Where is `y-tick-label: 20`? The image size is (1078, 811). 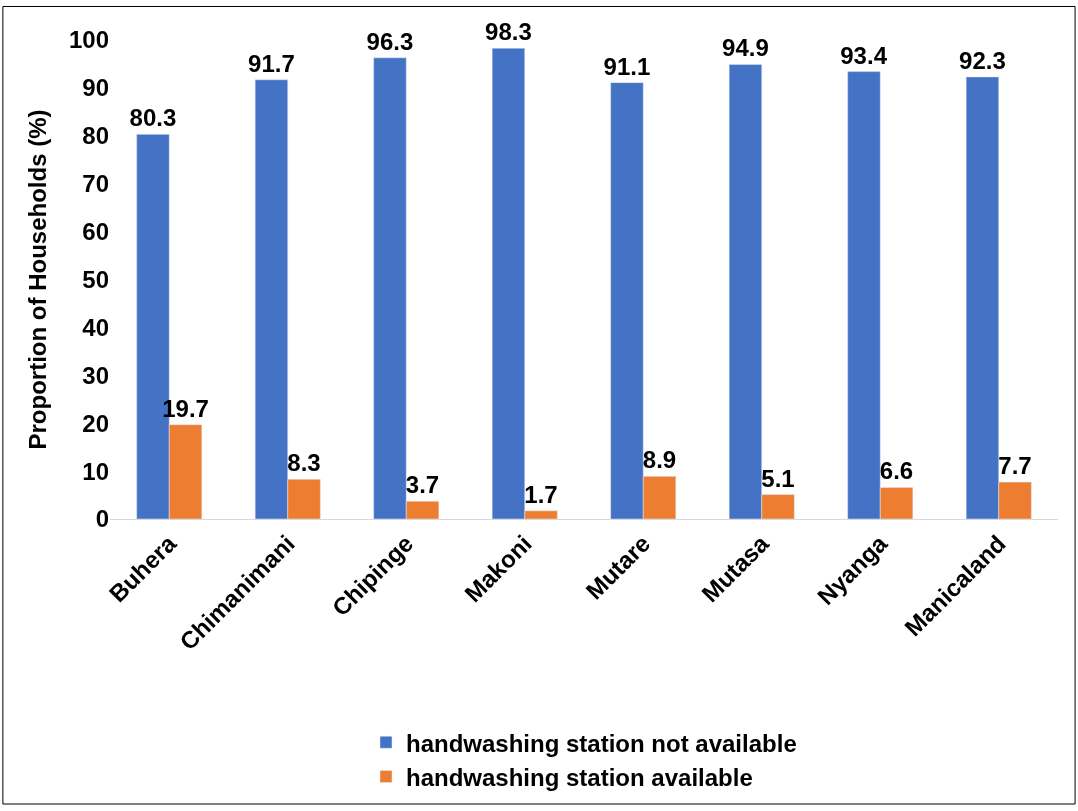
y-tick-label: 20 is located at coordinates (95, 423).